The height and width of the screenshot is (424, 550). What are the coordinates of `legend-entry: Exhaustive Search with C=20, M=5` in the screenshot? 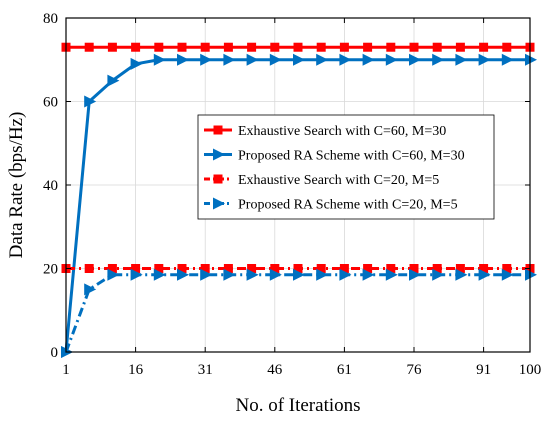 It's located at (321, 180).